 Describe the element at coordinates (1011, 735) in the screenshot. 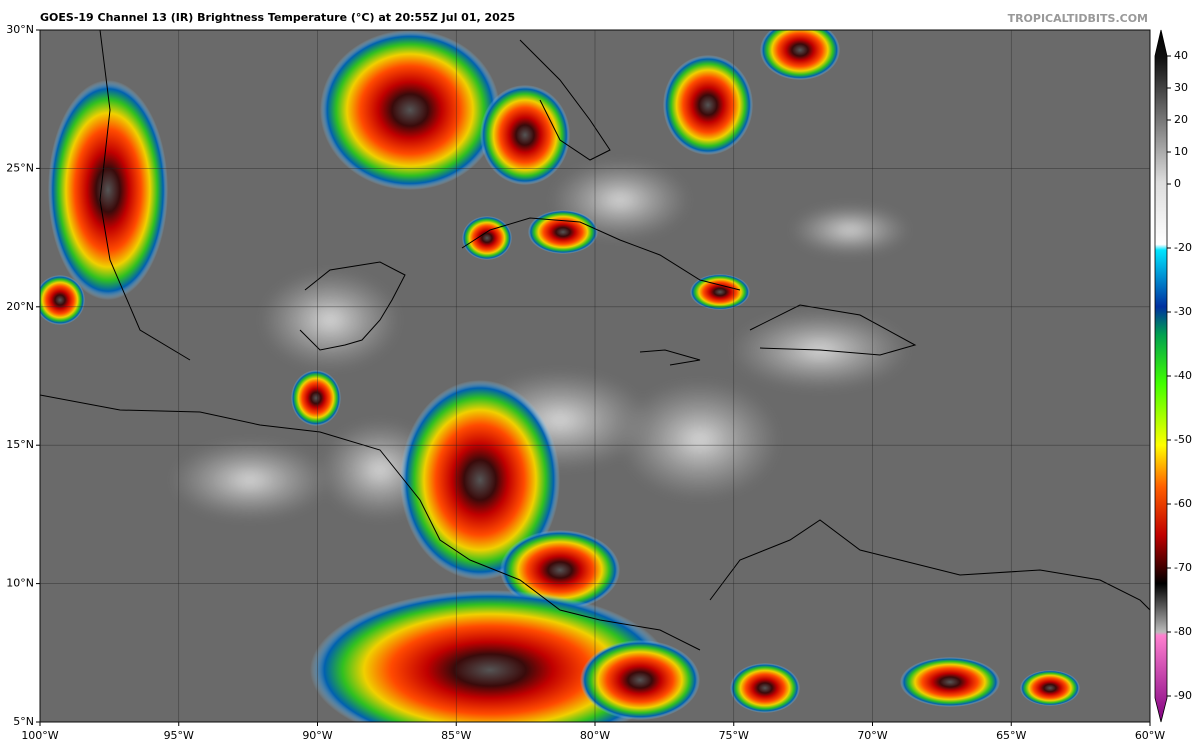

I see `x-tick-label: 65°W` at that location.